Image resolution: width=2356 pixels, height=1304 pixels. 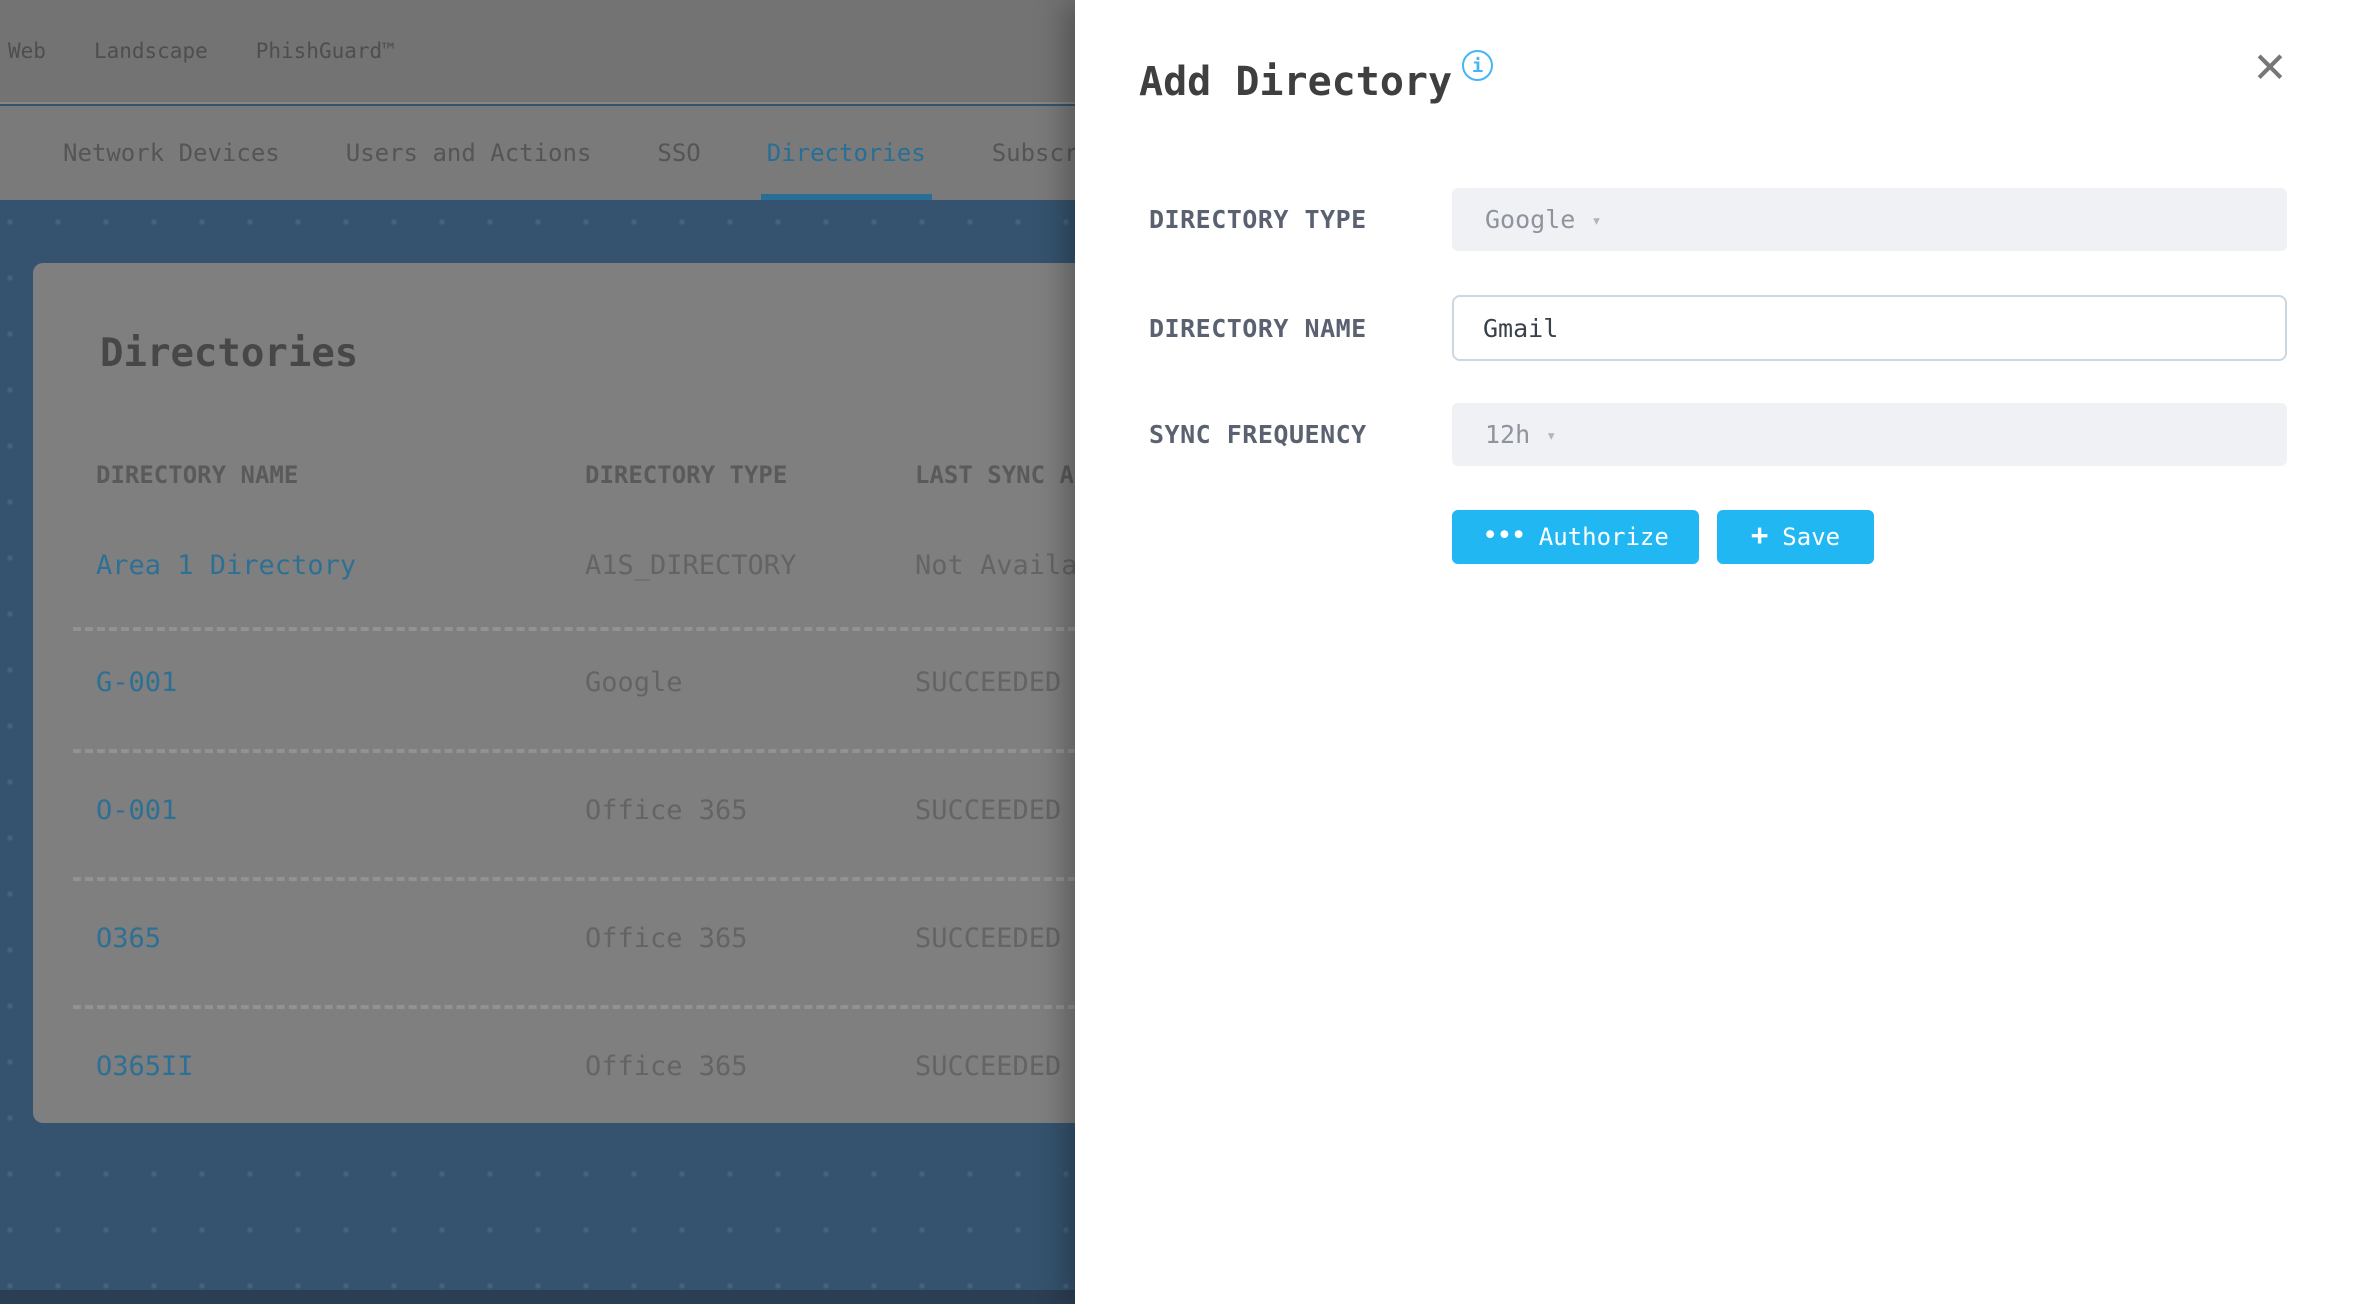 What do you see at coordinates (686, 475) in the screenshot?
I see `column-header-directory-type: DIRECTORY TYPE` at bounding box center [686, 475].